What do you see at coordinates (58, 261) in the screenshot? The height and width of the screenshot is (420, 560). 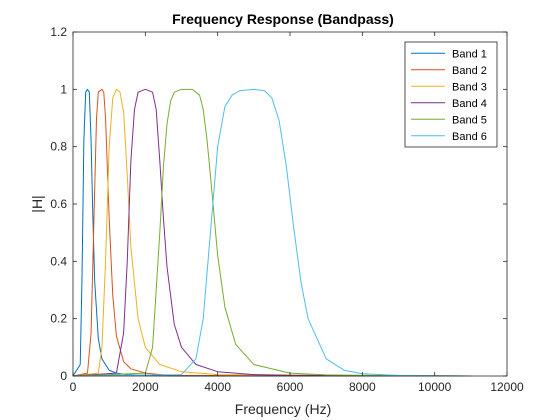 I see `y-tick-label: 0.4` at bounding box center [58, 261].